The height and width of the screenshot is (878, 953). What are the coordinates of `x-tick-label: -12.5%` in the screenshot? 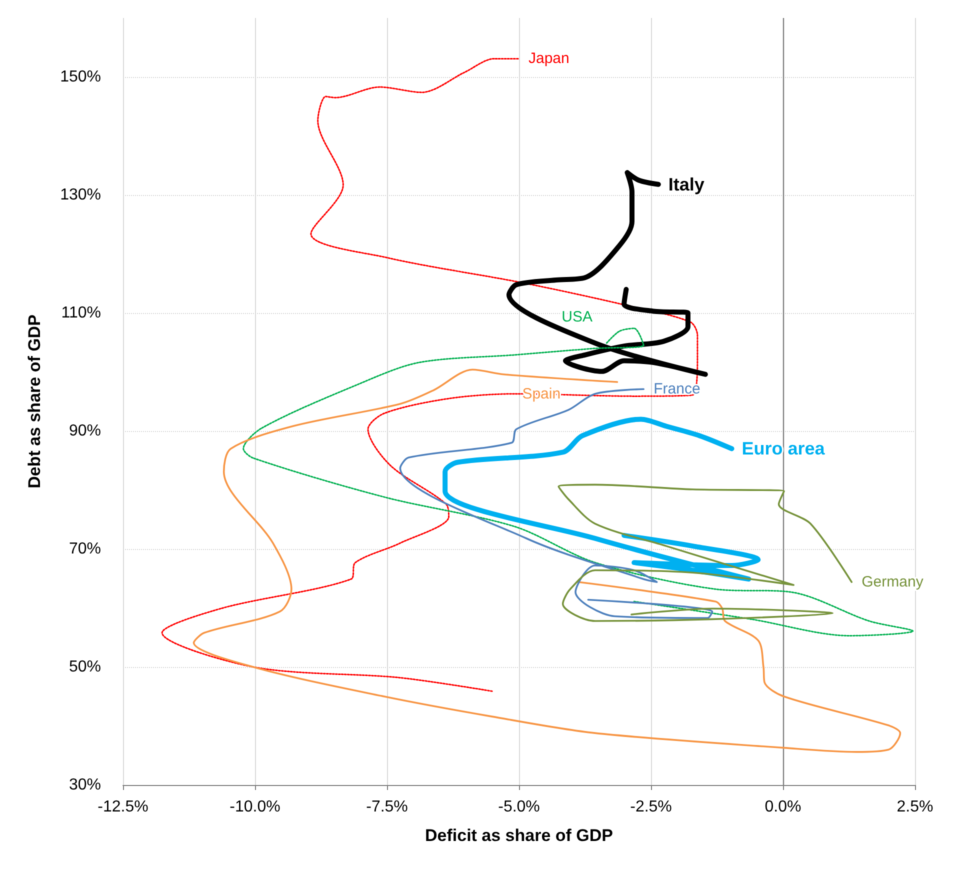 It's located at (123, 807).